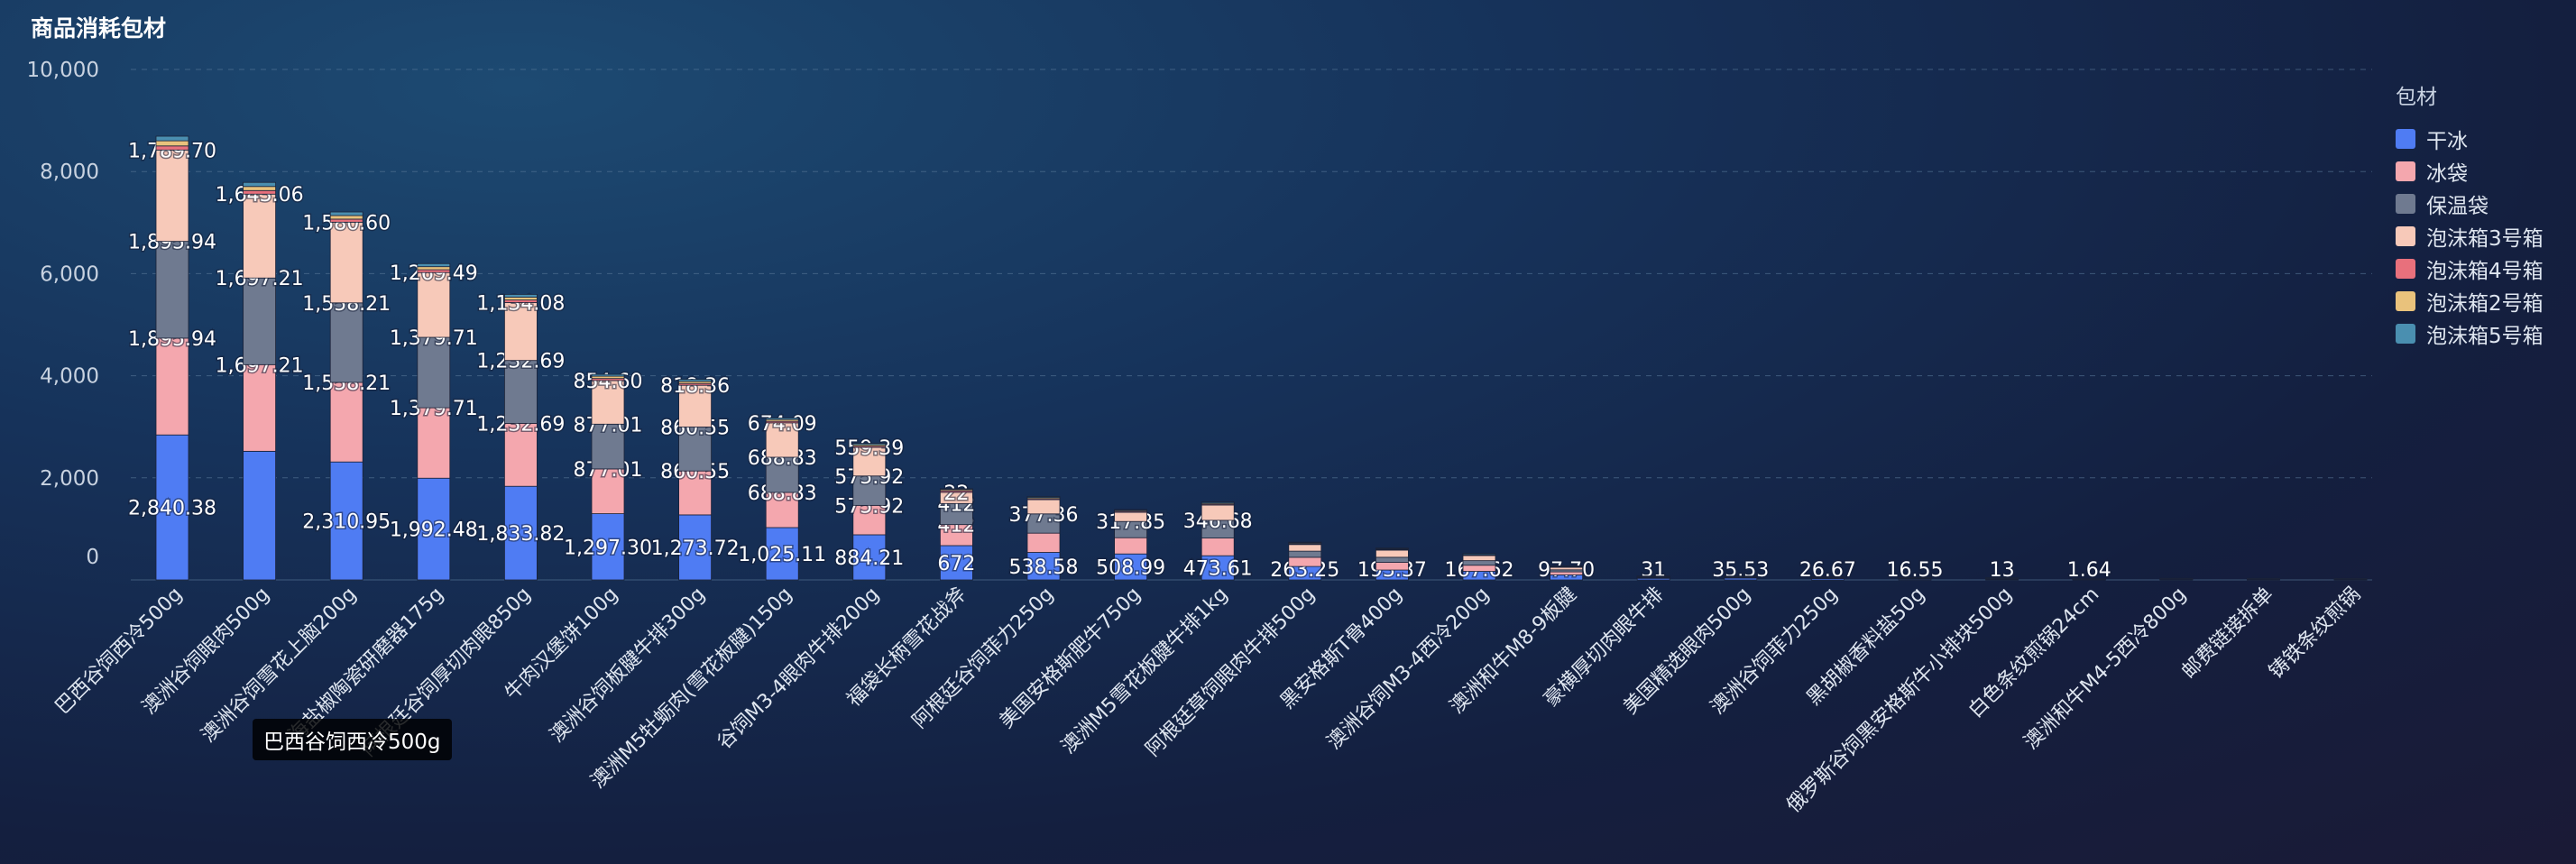 This screenshot has height=864, width=2576. I want to click on data-label: 818.36, so click(695, 386).